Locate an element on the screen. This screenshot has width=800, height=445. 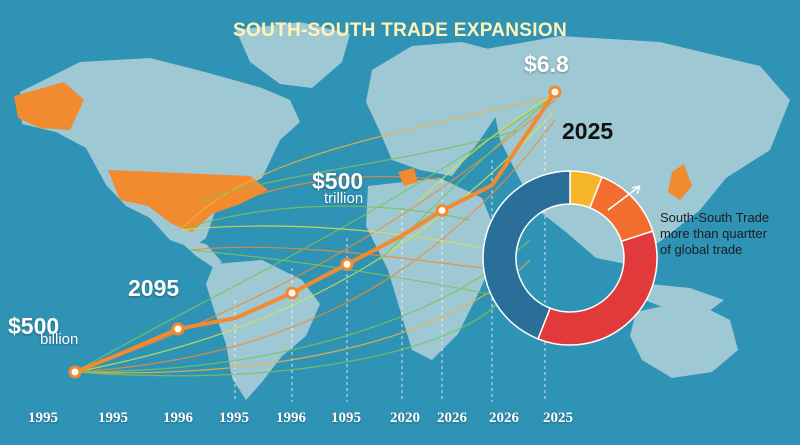
annotation-2095: 2095 is located at coordinates (154, 288).